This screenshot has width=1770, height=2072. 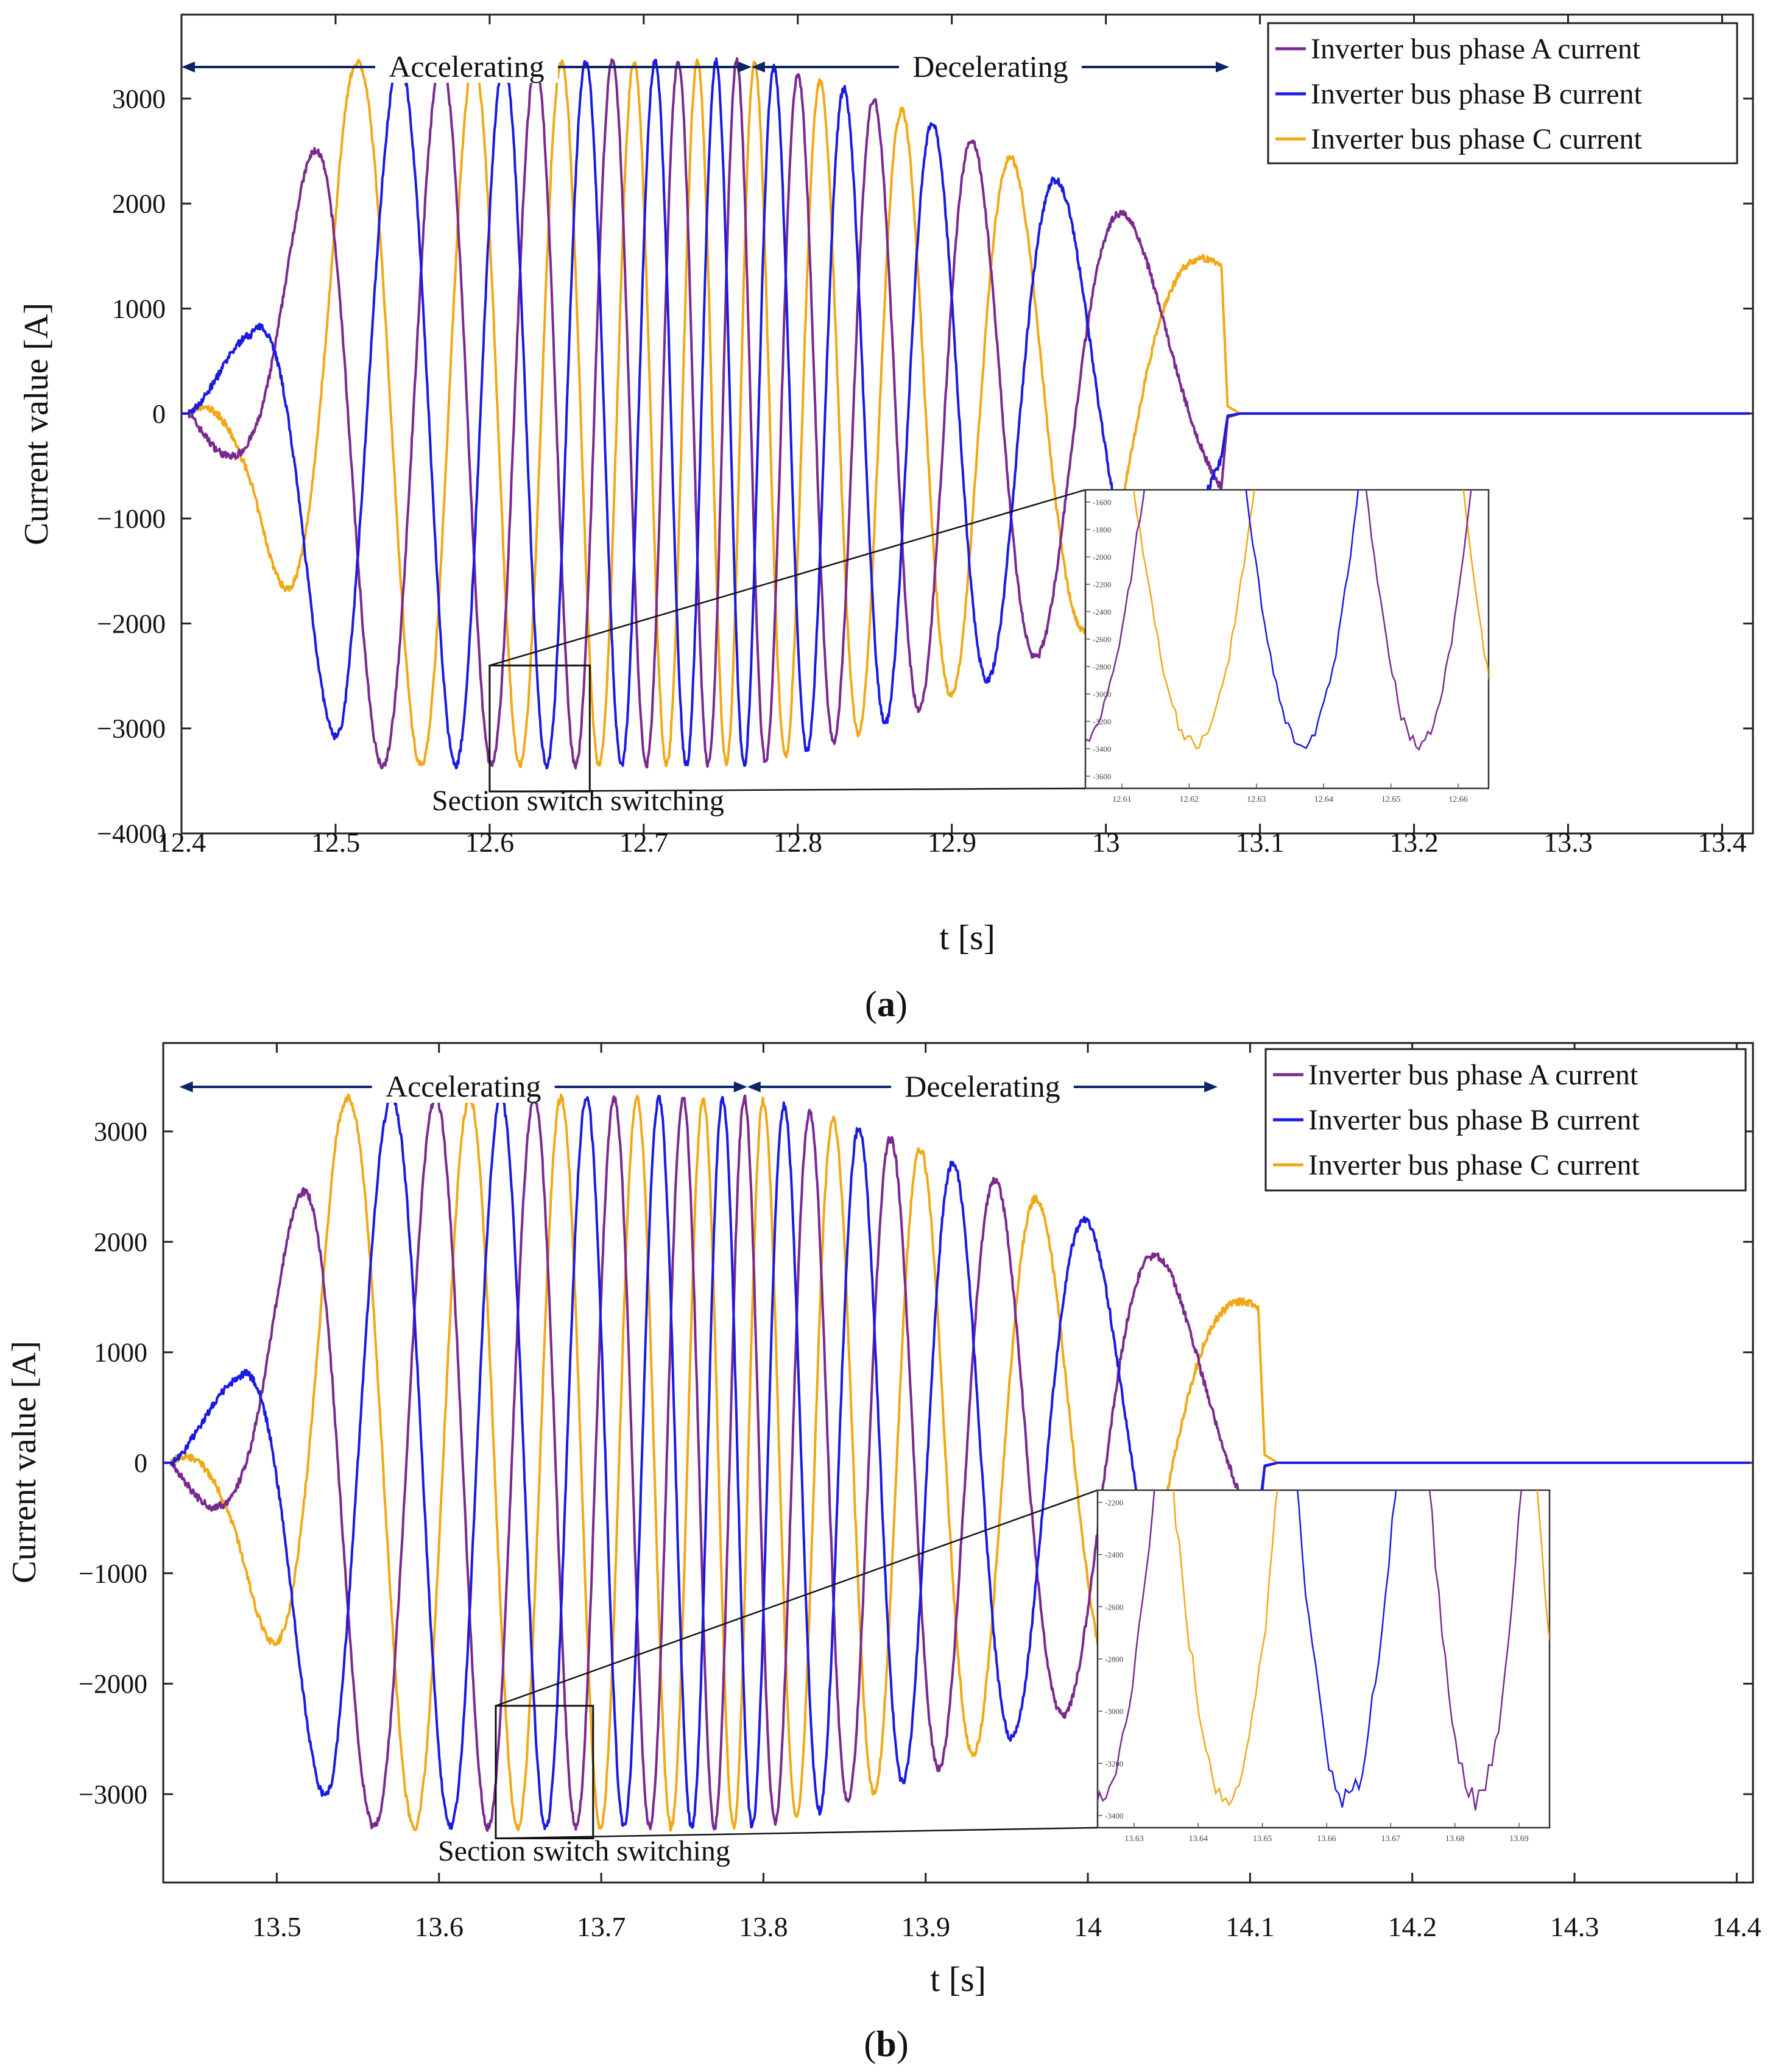 What do you see at coordinates (1458, 799) in the screenshot?
I see `inset-x-tick-label: 12.66` at bounding box center [1458, 799].